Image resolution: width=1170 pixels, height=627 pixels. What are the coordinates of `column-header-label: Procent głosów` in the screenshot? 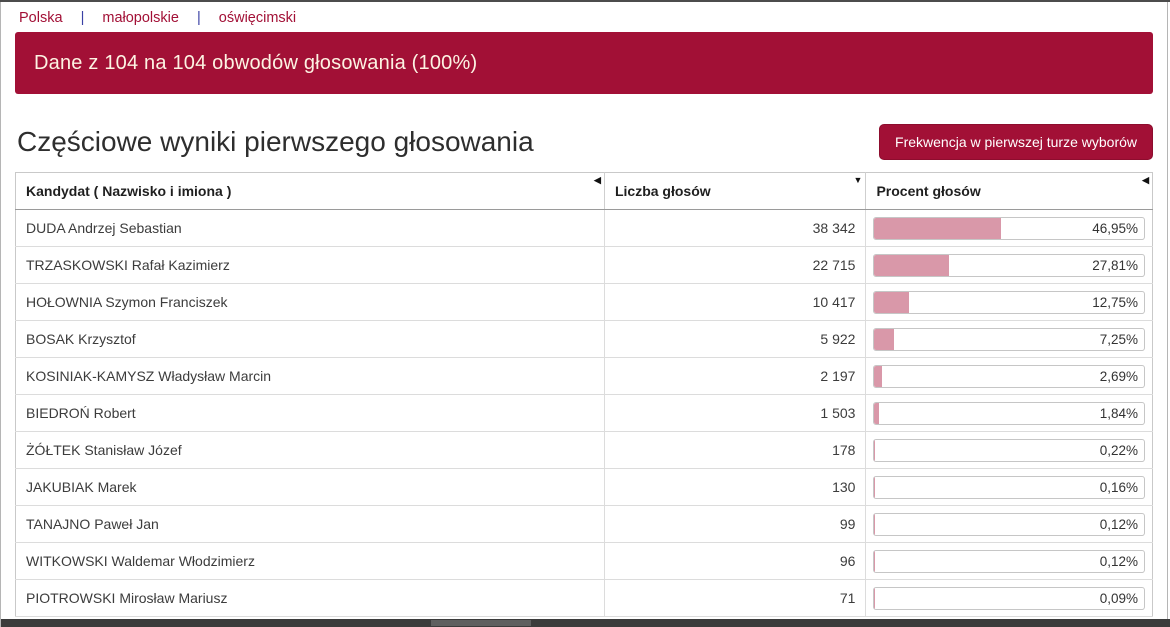 It's located at (928, 191).